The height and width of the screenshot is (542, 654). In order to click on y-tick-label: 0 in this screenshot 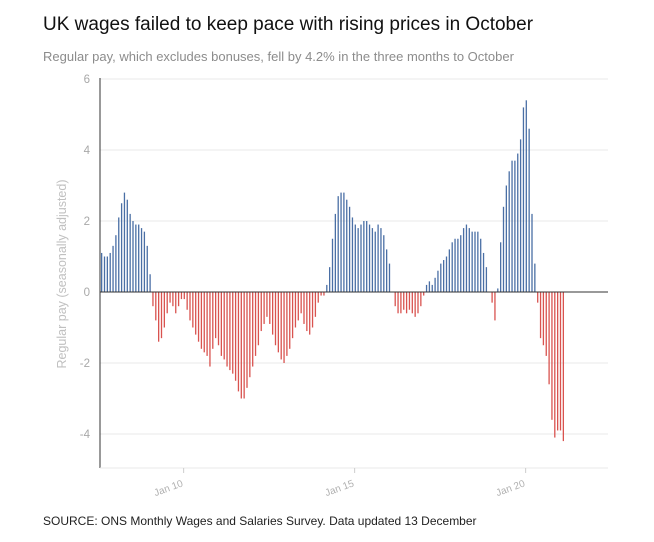, I will do `click(87, 293)`.